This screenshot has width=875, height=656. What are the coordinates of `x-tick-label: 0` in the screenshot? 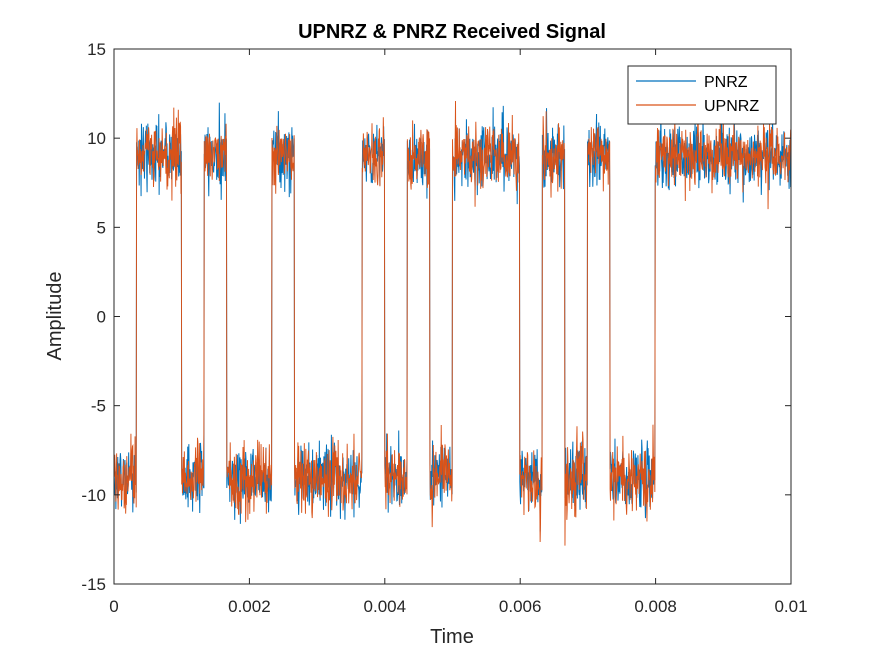 It's located at (113, 606).